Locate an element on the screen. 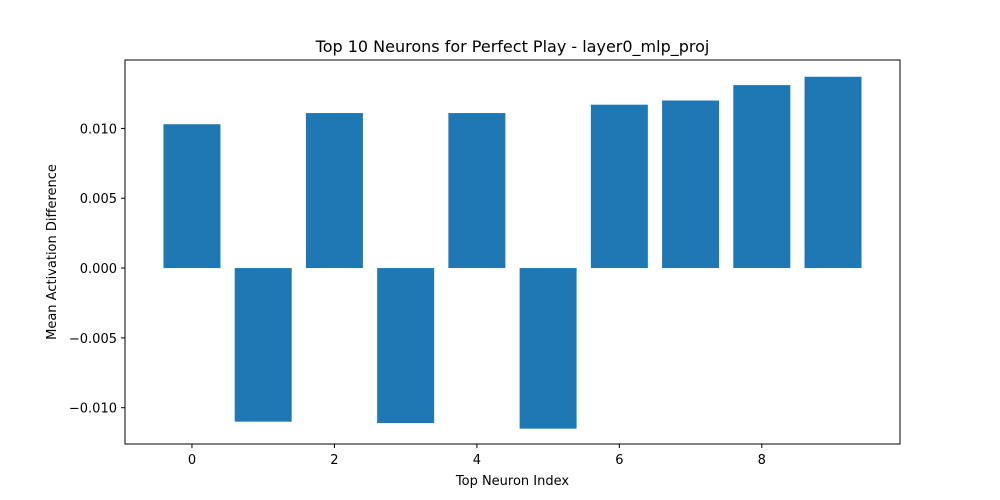 The height and width of the screenshot is (500, 1000). y-tick-label: −0.005 is located at coordinates (93, 339).